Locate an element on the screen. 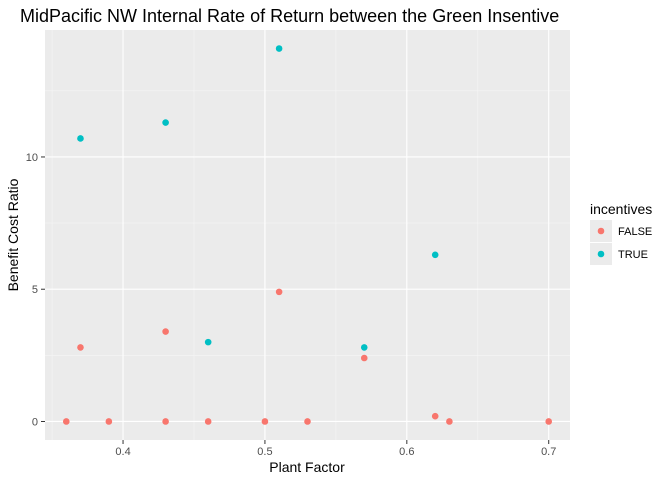 This screenshot has width=672, height=480. y-tick-label: 10 is located at coordinates (32, 158).